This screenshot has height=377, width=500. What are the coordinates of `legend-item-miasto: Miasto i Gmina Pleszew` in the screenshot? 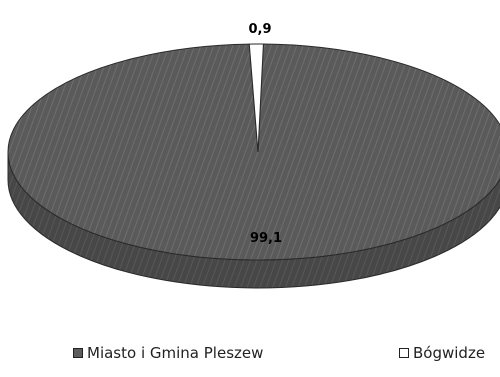 It's located at (168, 353).